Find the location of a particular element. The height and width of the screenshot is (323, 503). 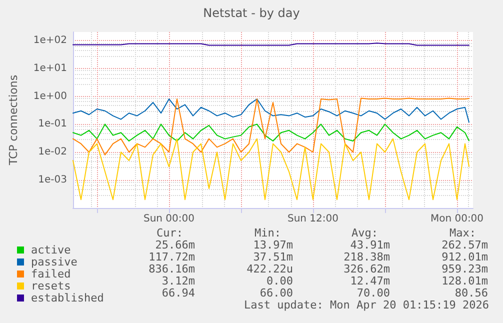

text: 912.01m is located at coordinates (465, 257).